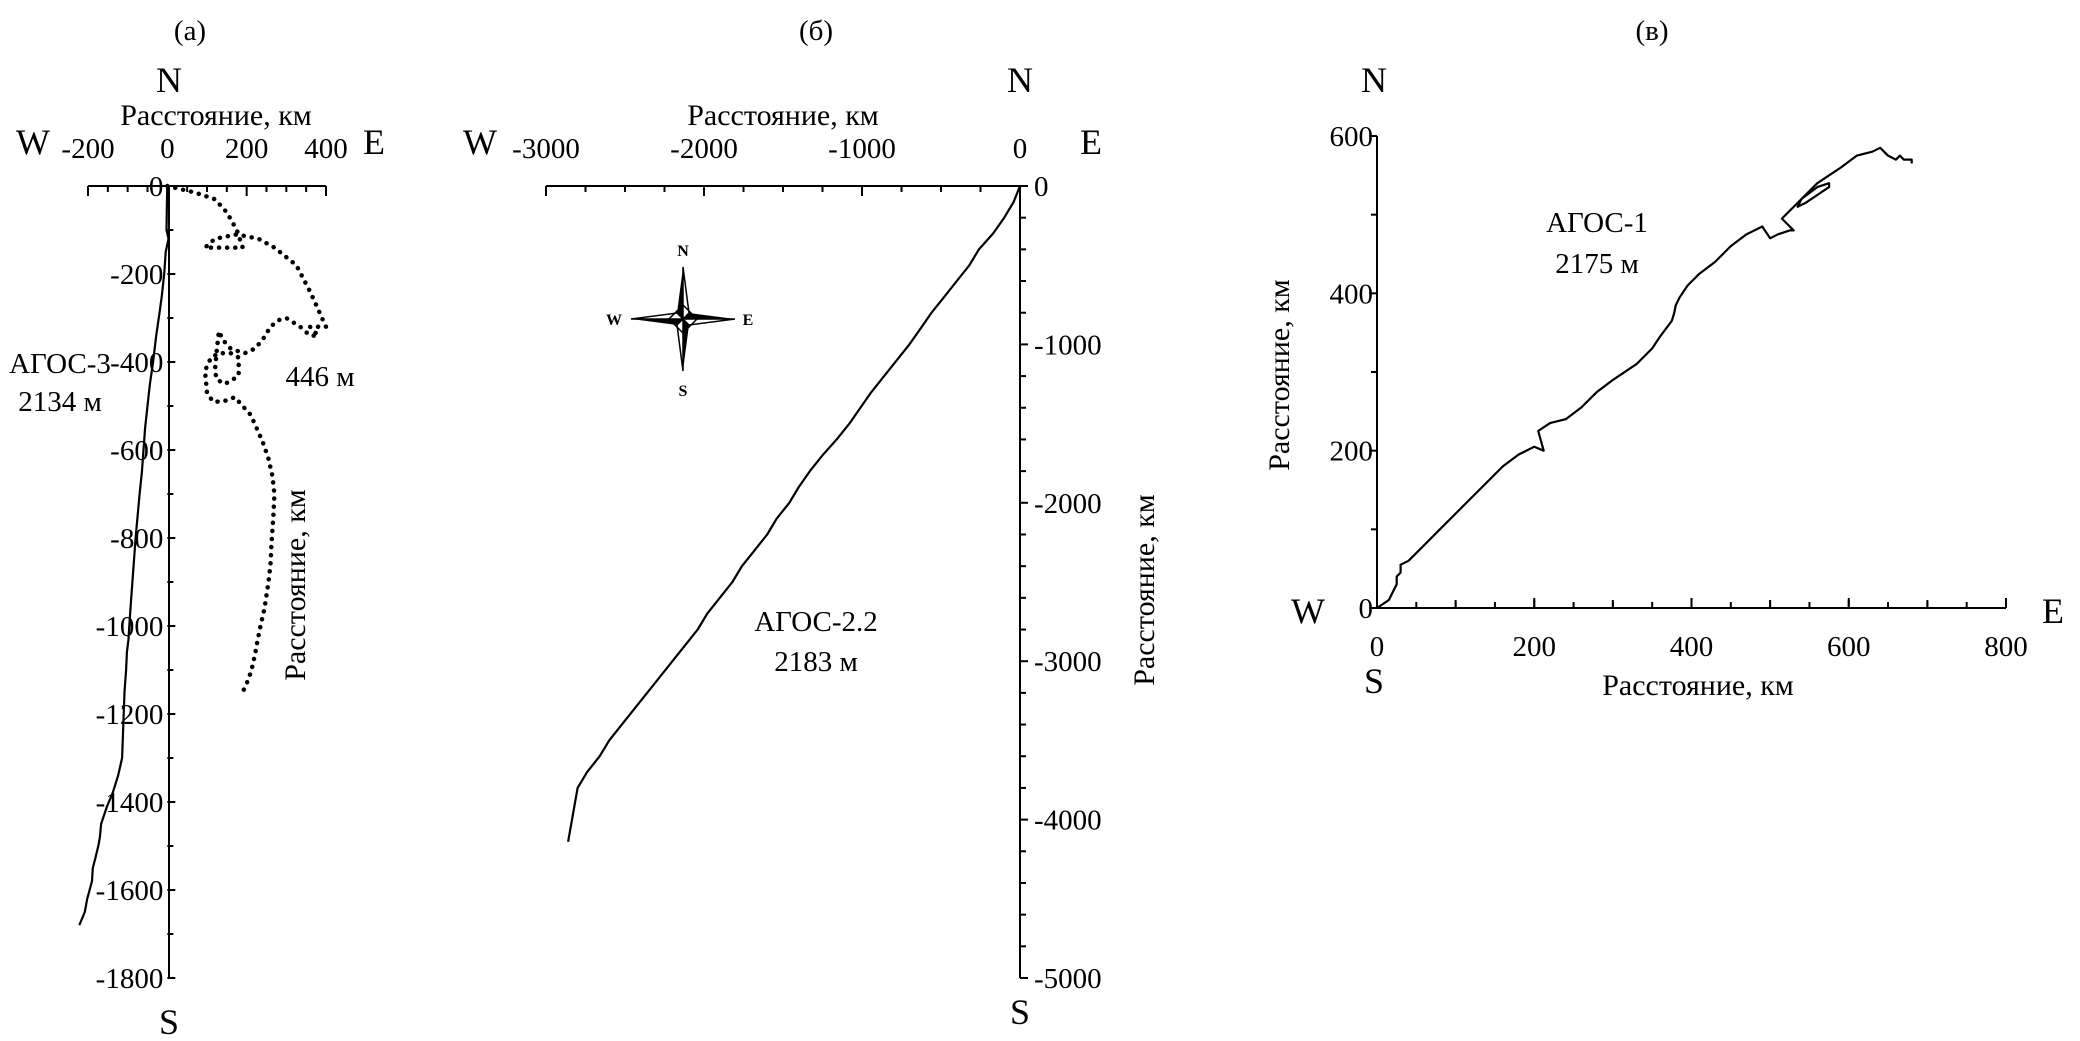 This screenshot has height=1041, width=2080. What do you see at coordinates (1020, 1012) in the screenshot?
I see `panel-b-south-label: S` at bounding box center [1020, 1012].